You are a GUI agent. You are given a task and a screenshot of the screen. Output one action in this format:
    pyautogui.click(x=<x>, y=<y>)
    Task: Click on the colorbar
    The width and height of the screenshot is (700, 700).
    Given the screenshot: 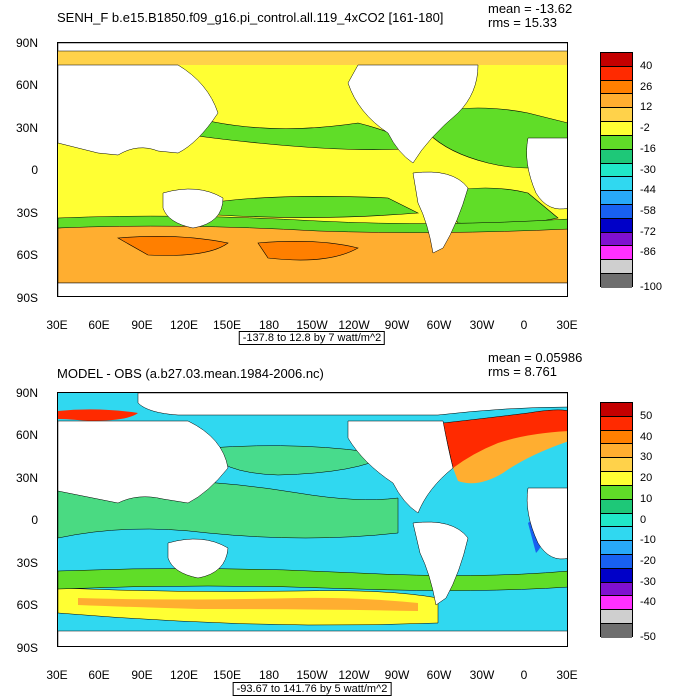 What is the action you would take?
    pyautogui.click(x=616, y=170)
    